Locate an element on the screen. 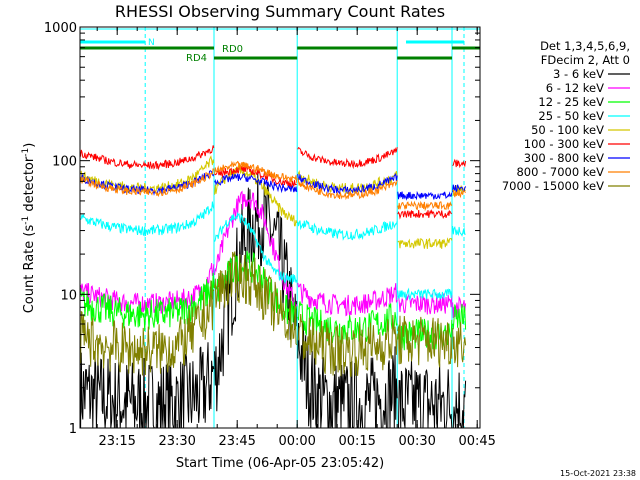 Image resolution: width=640 pixels, height=480 pixels. y-tick-label: 1 is located at coordinates (73, 429).